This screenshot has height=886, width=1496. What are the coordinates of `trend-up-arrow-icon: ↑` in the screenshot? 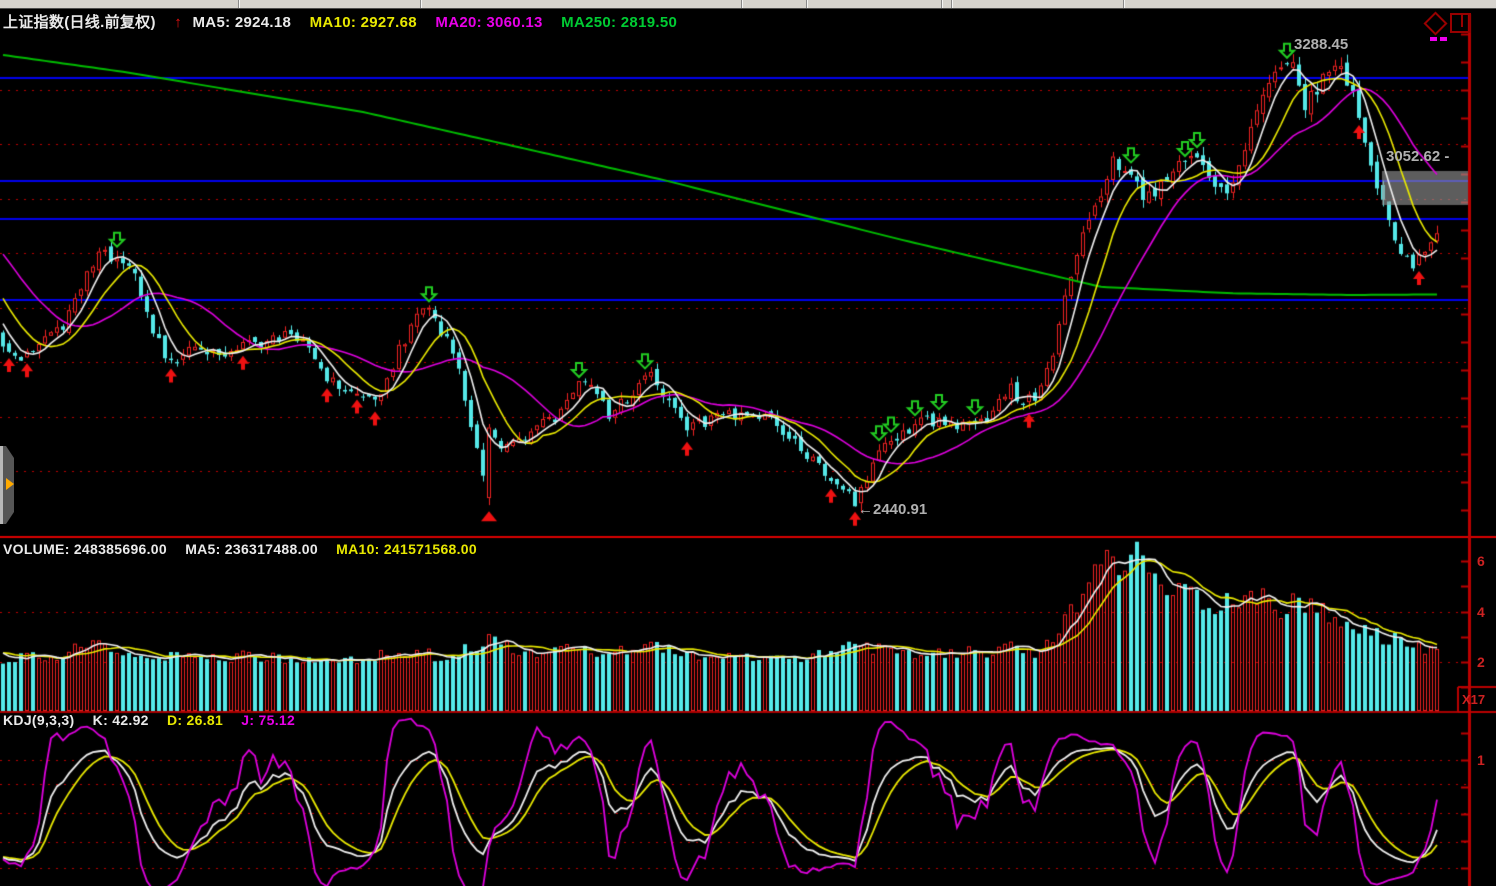 It's located at (178, 22).